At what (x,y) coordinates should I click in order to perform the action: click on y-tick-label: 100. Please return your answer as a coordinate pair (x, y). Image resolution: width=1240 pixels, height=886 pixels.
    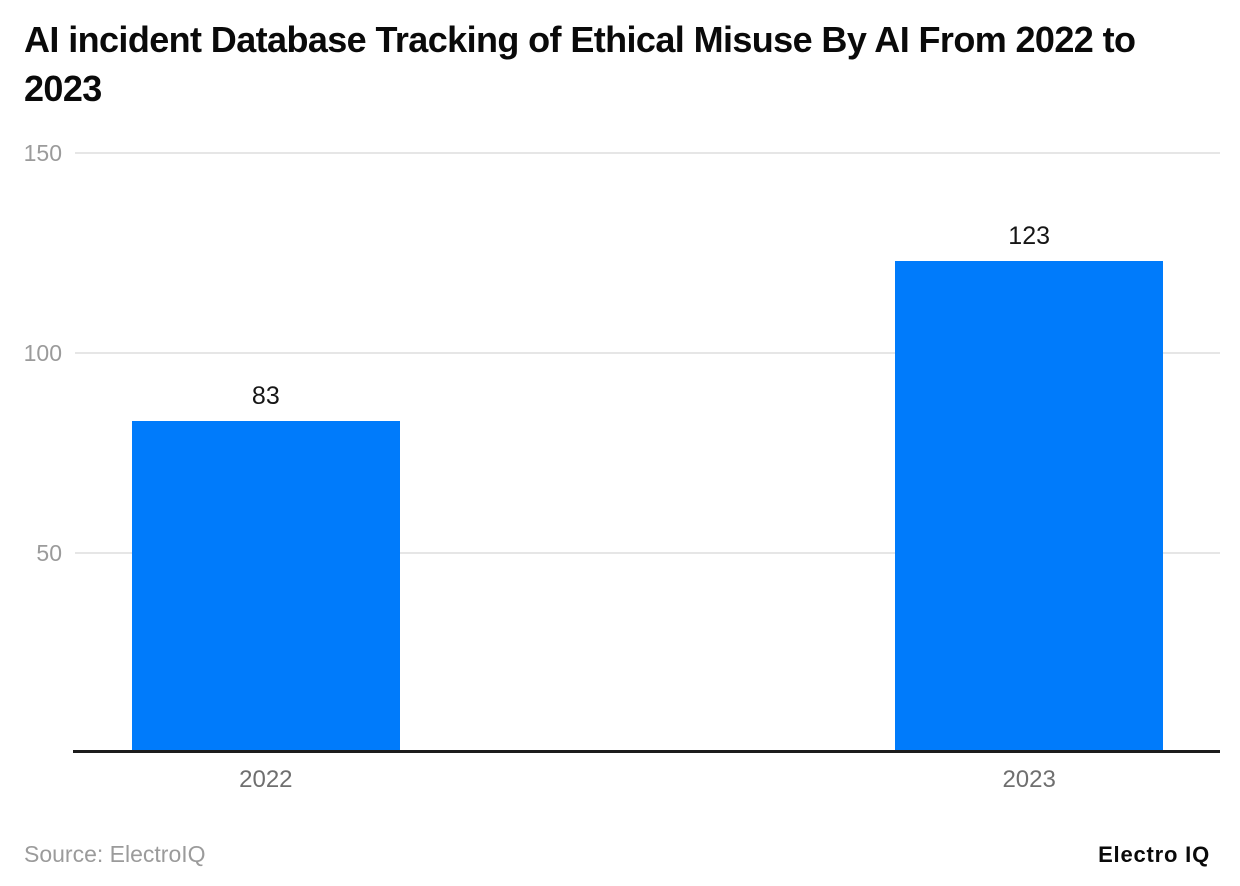
    Looking at the image, I should click on (42, 353).